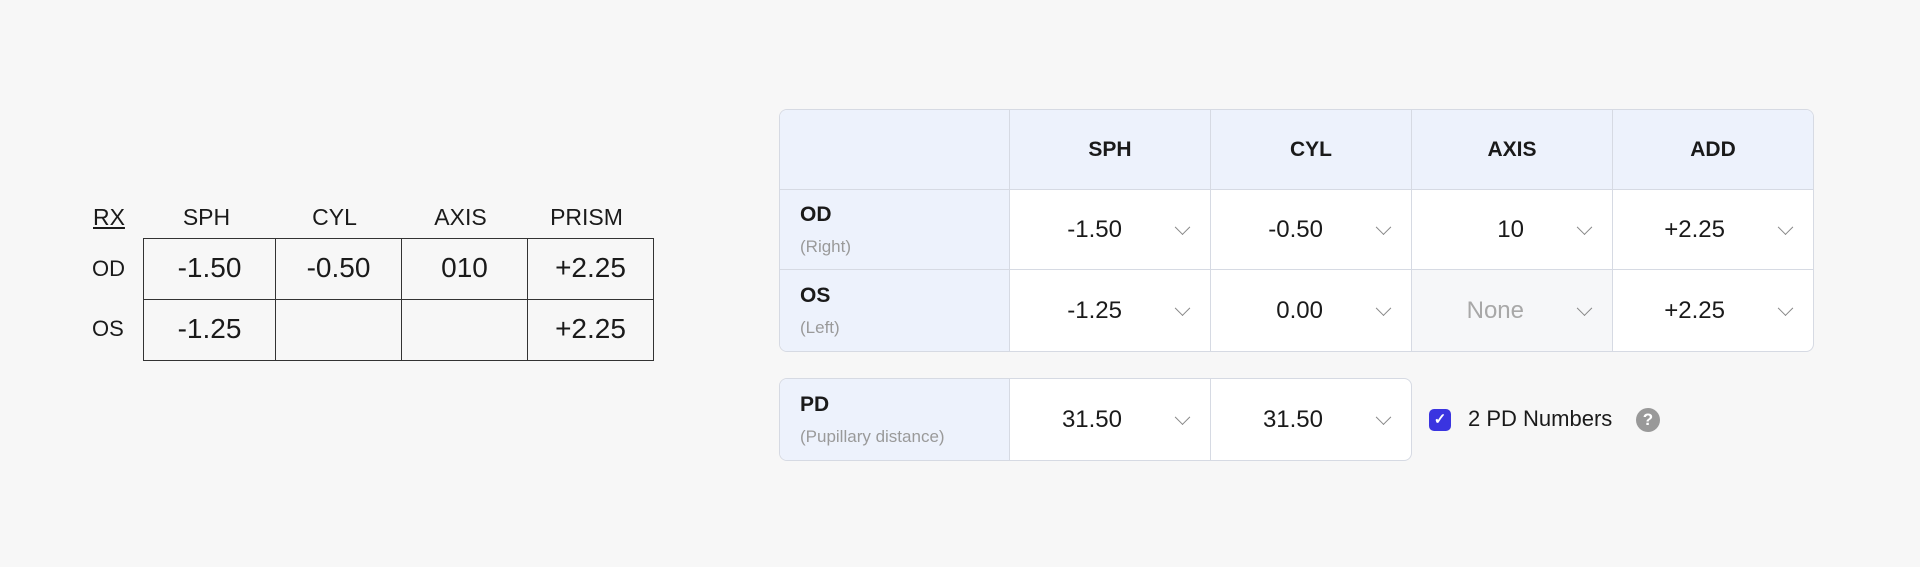 This screenshot has height=567, width=1920. I want to click on row-label-od: OD (Right), so click(895, 230).